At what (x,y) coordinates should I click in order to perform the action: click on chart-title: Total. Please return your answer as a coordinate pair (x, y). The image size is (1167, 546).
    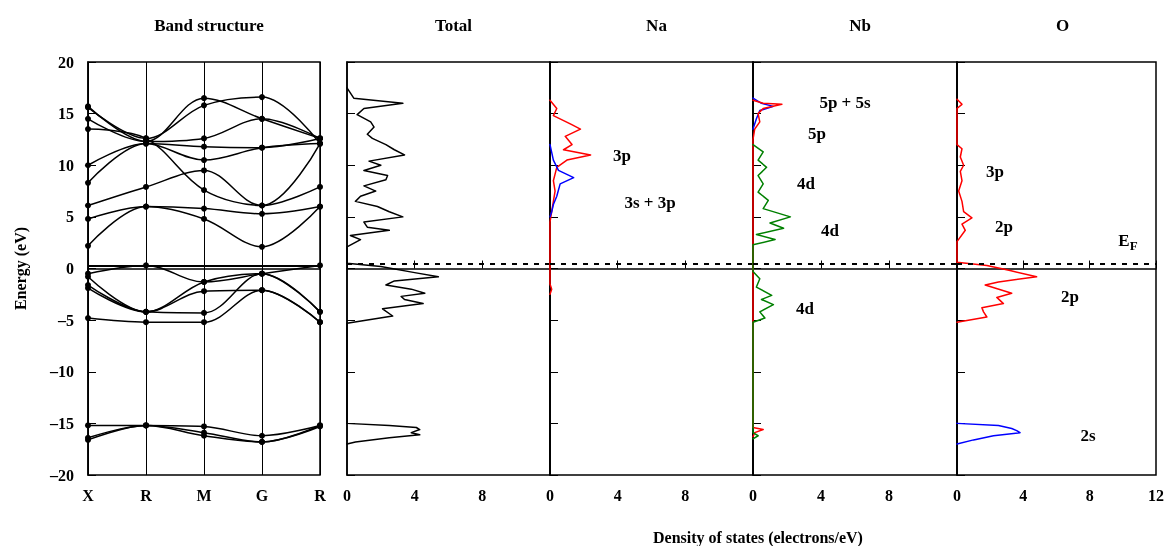
    Looking at the image, I should click on (453, 25).